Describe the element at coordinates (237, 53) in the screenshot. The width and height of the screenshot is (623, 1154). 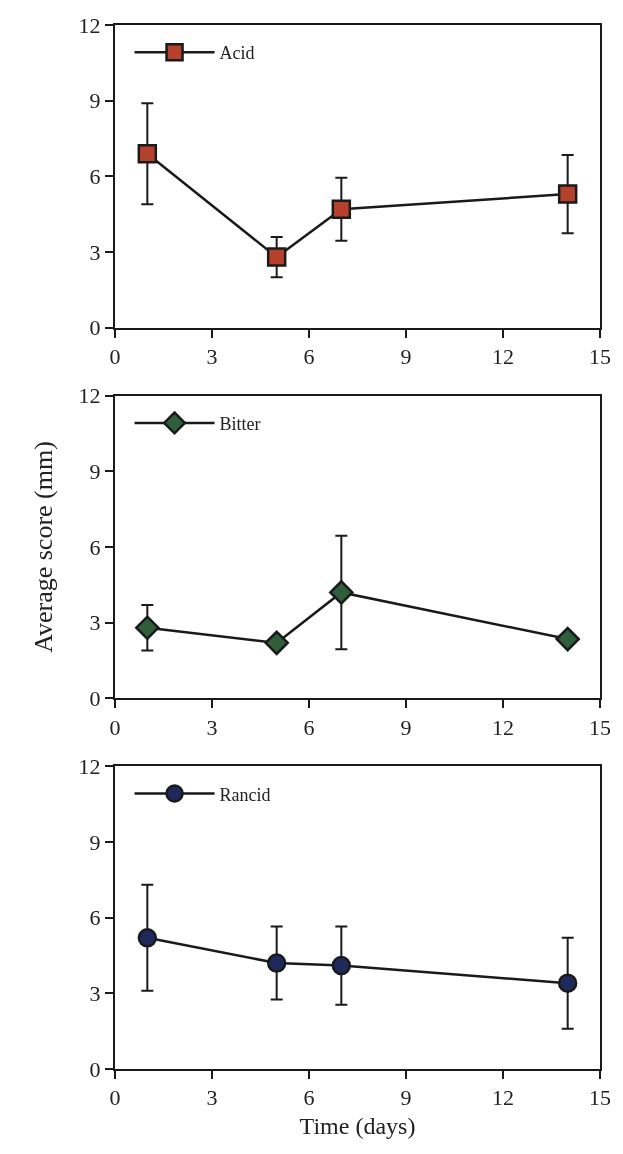
I see `legend-label: Acid` at that location.